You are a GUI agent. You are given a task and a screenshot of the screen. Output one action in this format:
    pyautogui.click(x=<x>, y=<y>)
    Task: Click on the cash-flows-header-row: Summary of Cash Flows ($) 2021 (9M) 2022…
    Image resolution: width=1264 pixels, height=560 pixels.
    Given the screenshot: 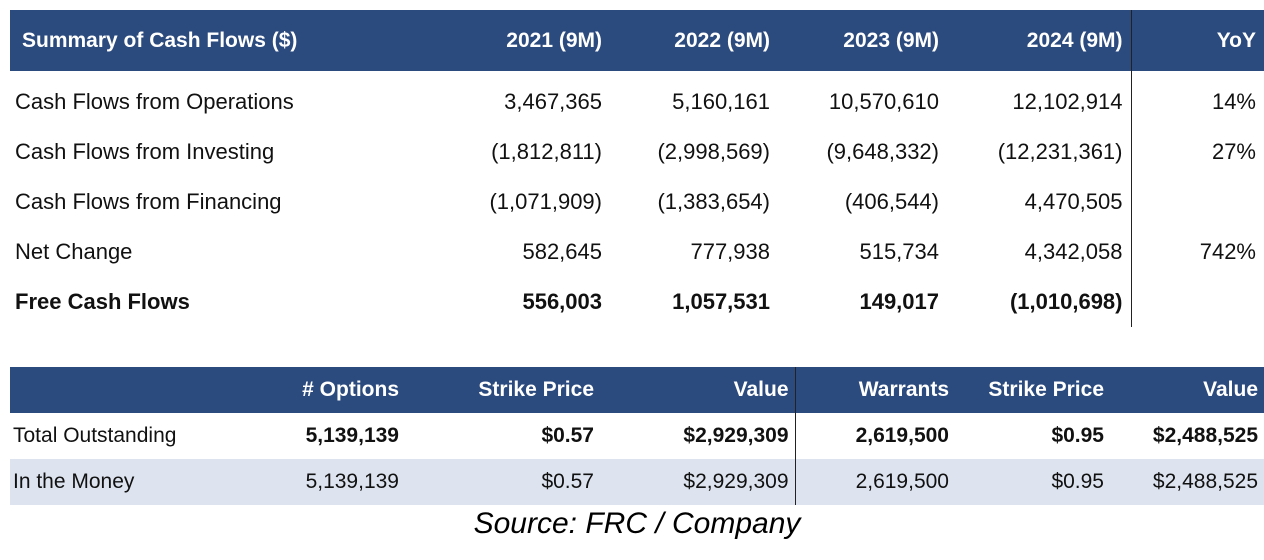 What is the action you would take?
    pyautogui.click(x=637, y=40)
    